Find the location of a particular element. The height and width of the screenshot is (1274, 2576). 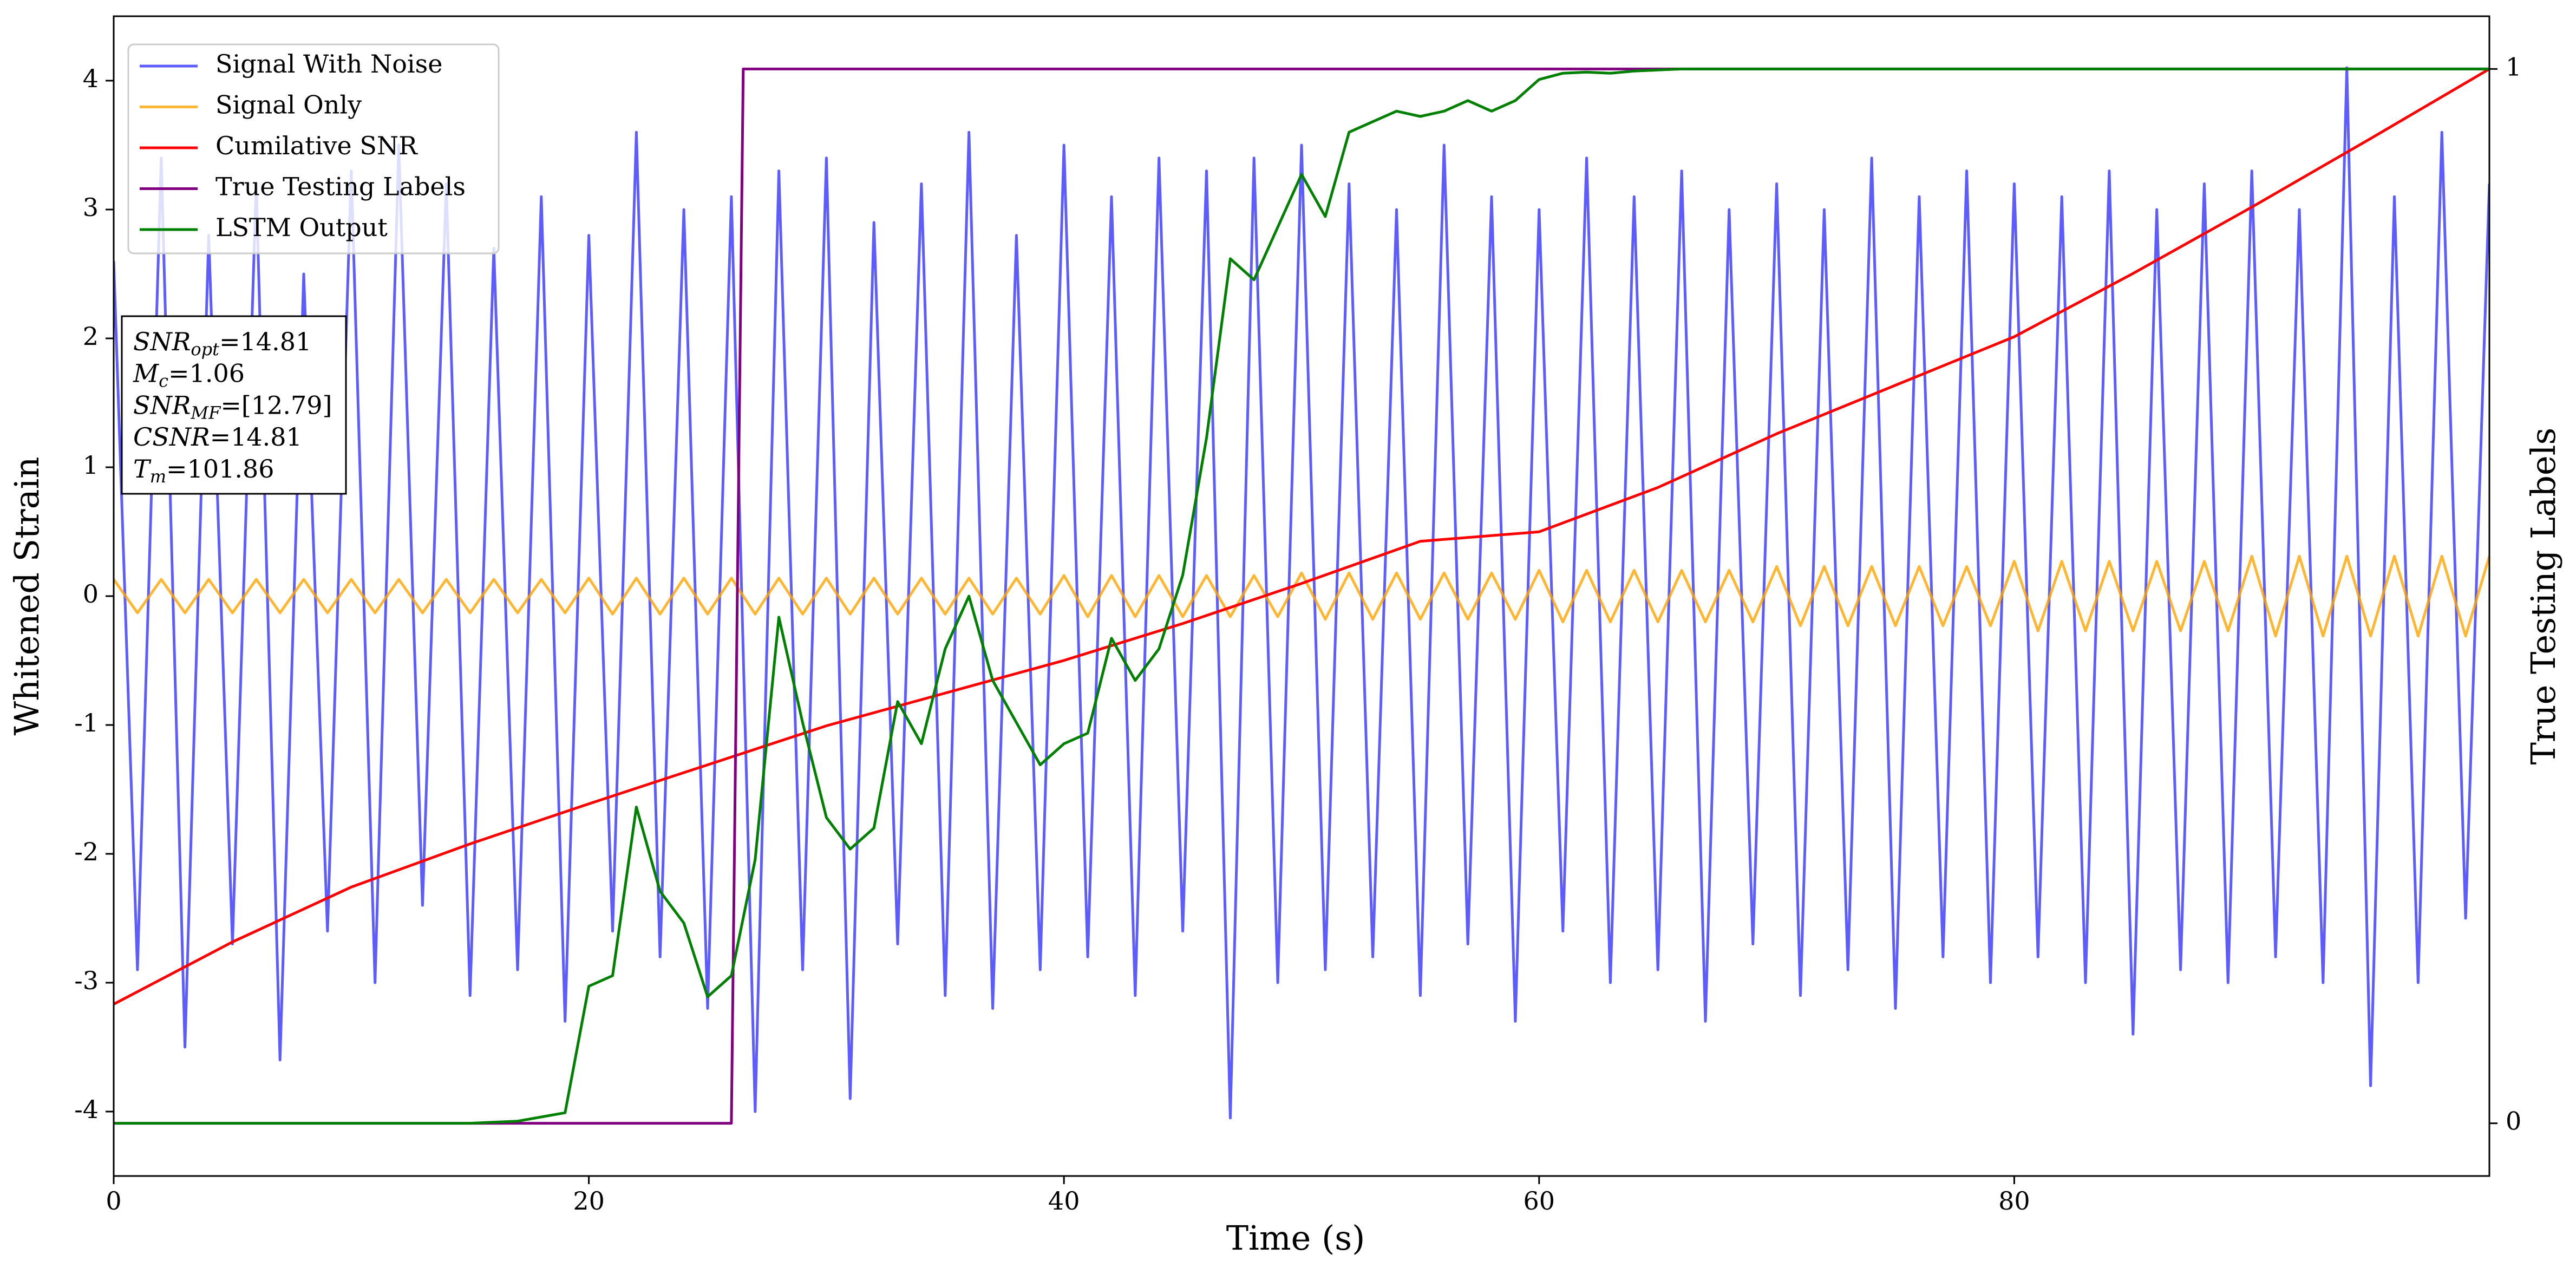

annotation-line: Mc=1.06 is located at coordinates (189, 375).